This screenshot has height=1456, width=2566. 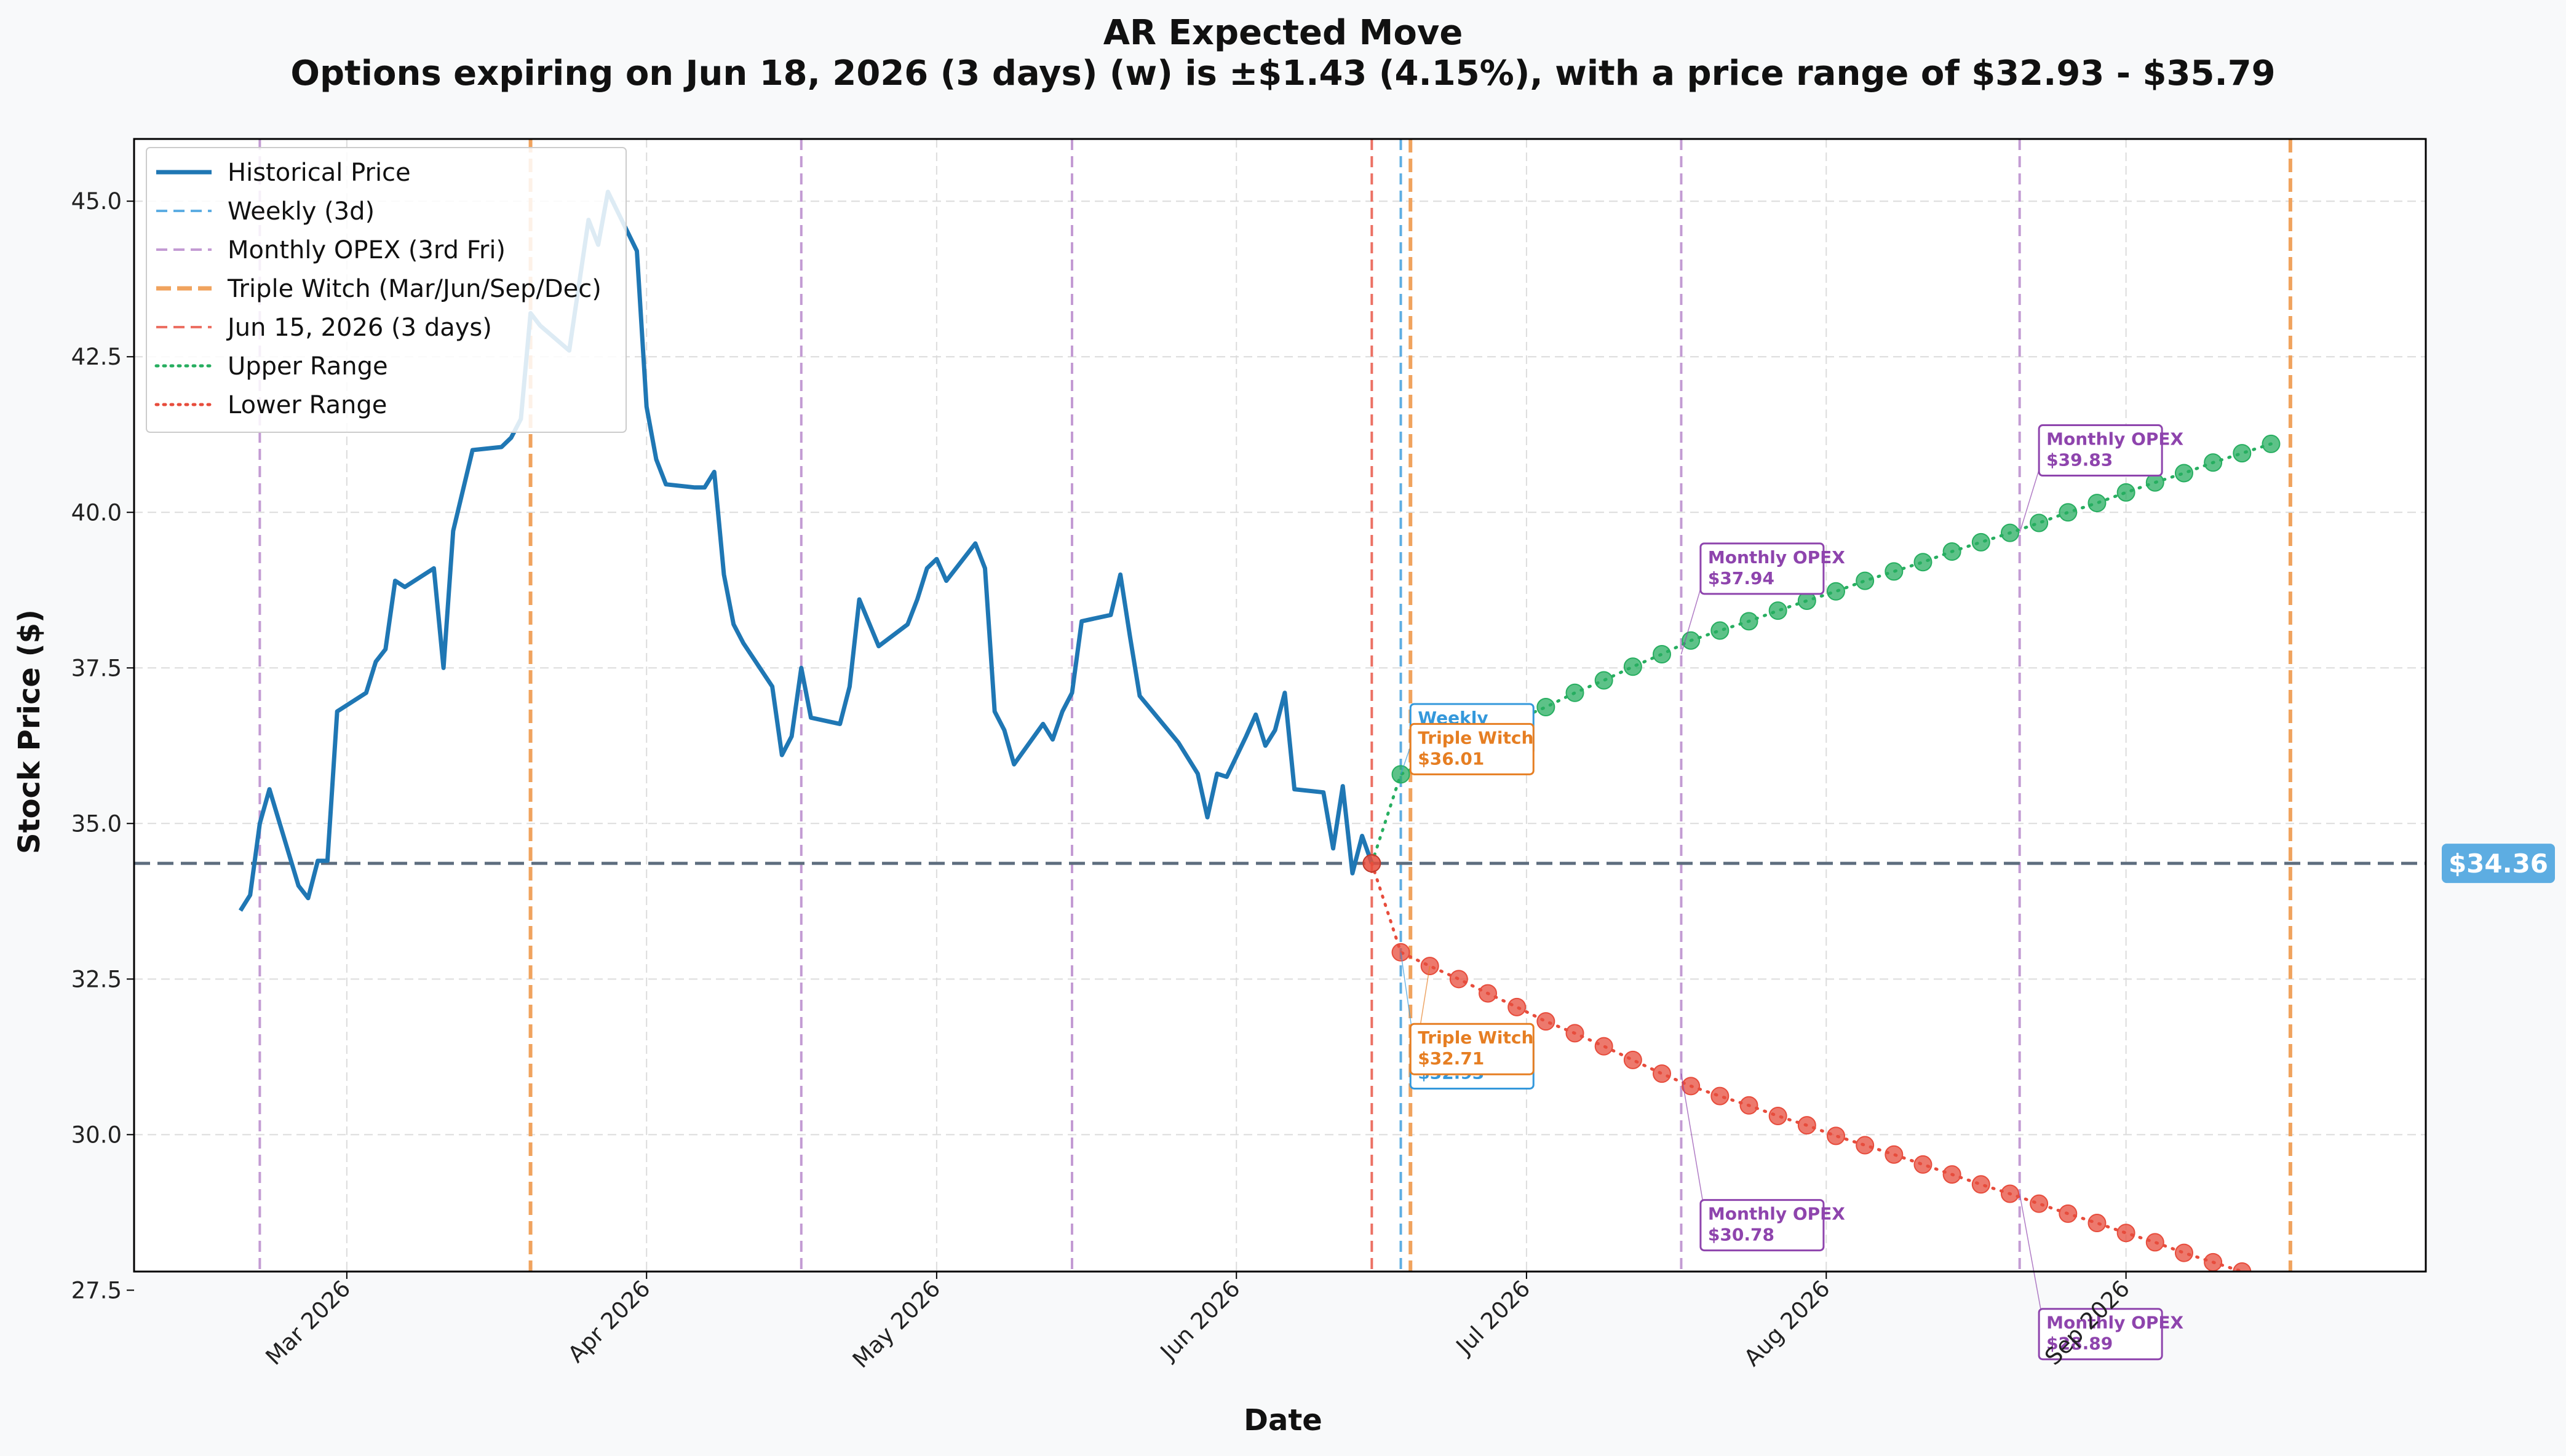 I want to click on y-tick-label: 27.5, so click(x=96, y=1291).